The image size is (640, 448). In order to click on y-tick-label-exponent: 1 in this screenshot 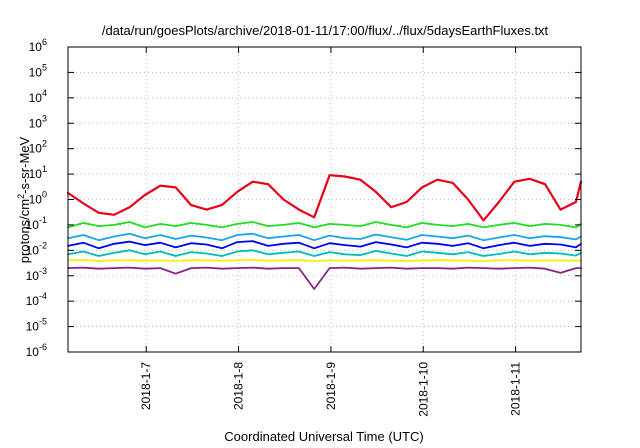, I will do `click(44, 169)`.